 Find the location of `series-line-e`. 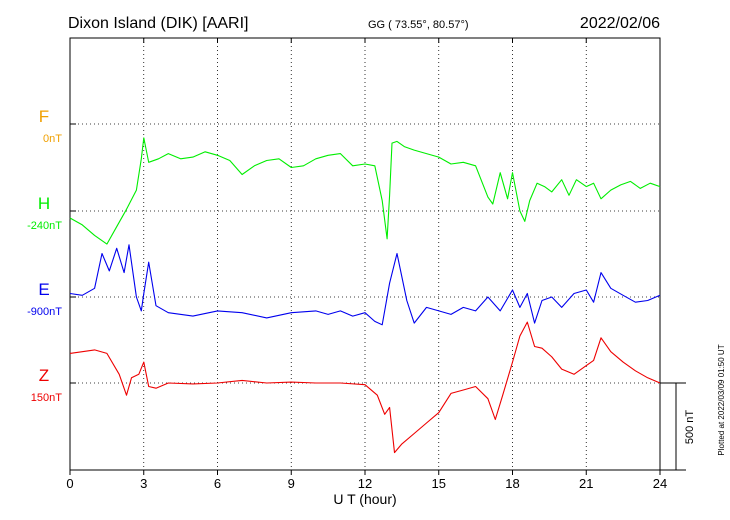

series-line-e is located at coordinates (365, 285).